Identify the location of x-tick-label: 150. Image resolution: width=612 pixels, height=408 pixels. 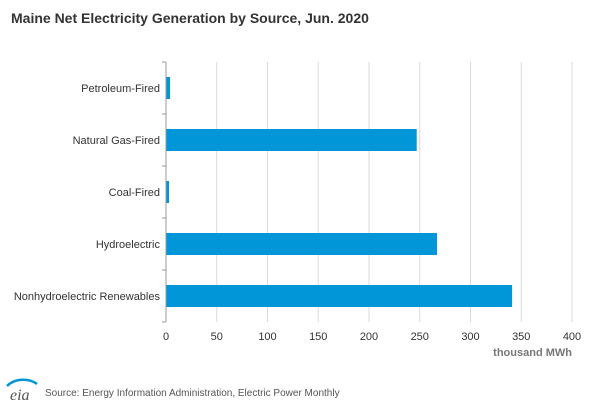
(318, 337).